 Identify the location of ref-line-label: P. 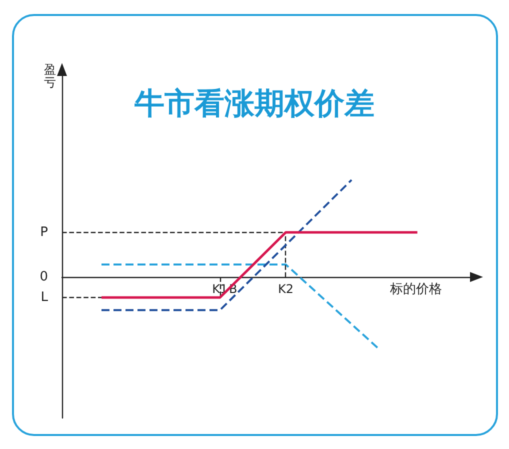
(44, 232).